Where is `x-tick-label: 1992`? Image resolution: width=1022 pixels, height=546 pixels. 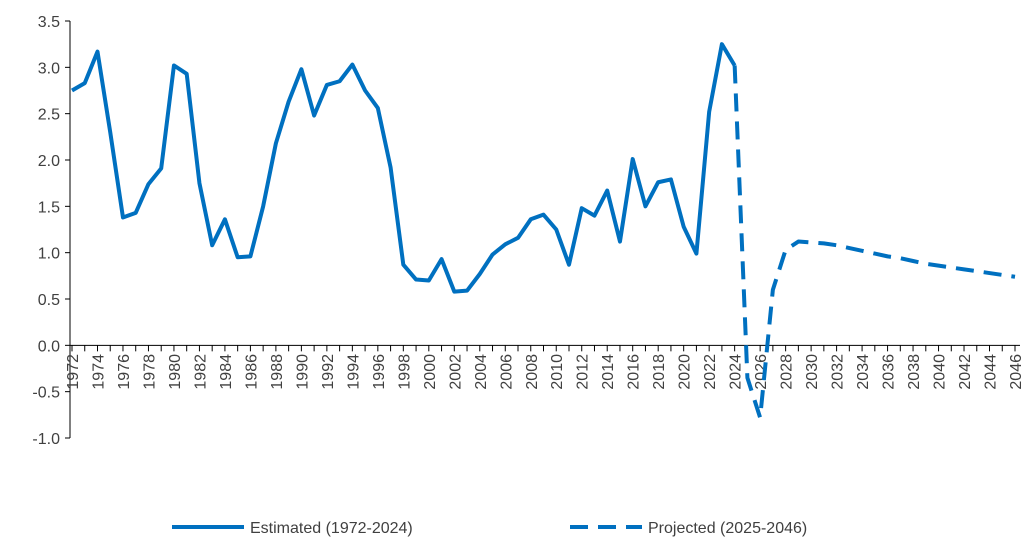 x-tick-label: 1992 is located at coordinates (328, 372).